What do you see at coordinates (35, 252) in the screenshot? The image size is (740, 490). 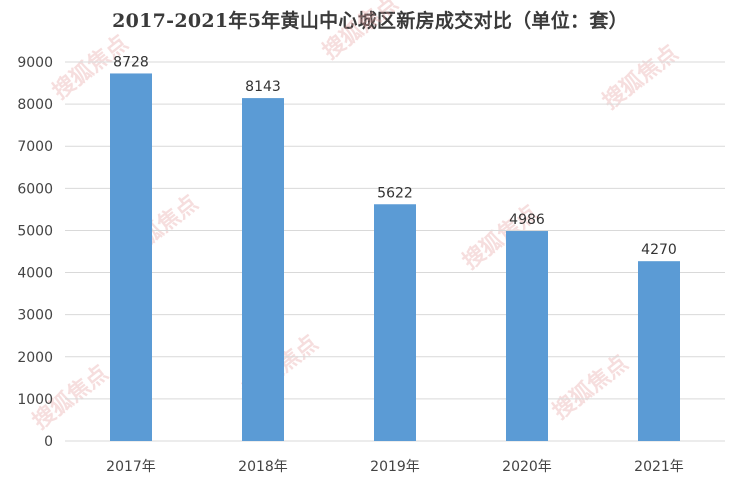 I see `y-axis-tick-labels: 0 1000 2000 3000 4000 5000 6000 7000 8000 9000` at bounding box center [35, 252].